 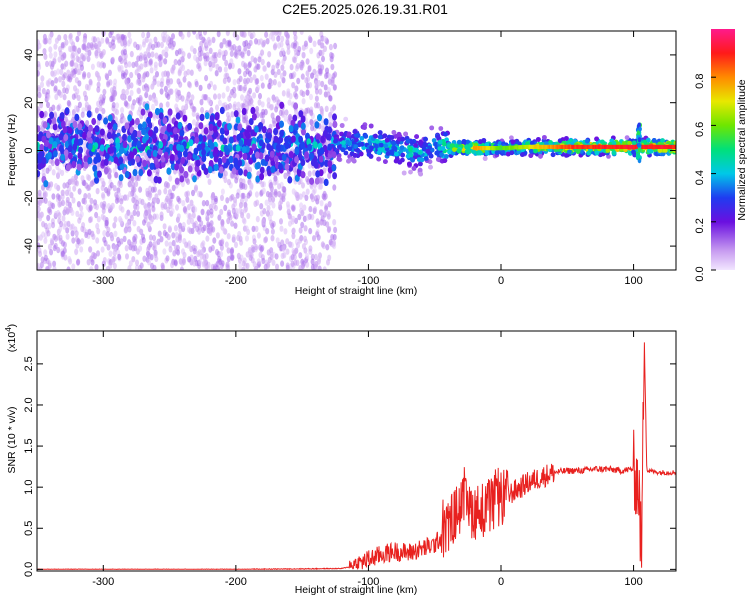 I want to click on chart-title: C2E5.2025.026.19.31.R01, so click(x=365, y=9).